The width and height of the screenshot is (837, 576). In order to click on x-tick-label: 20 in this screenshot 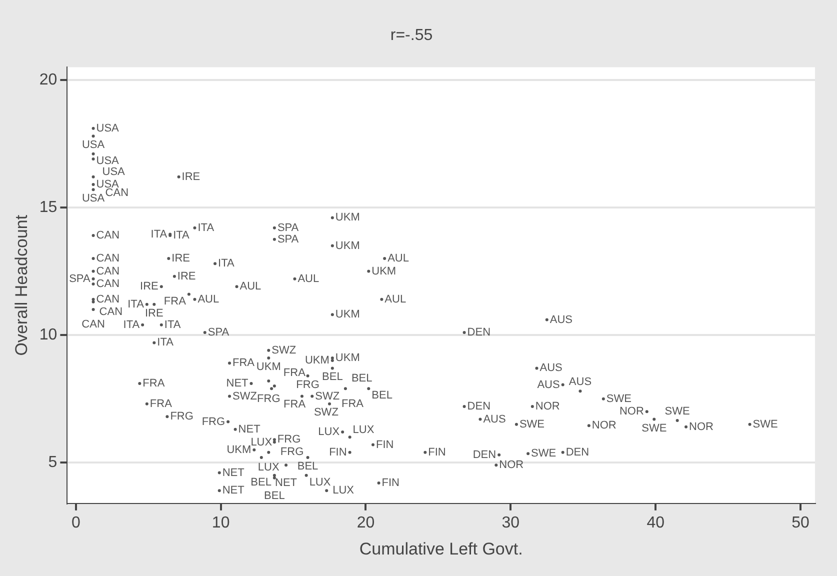, I will do `click(365, 523)`.